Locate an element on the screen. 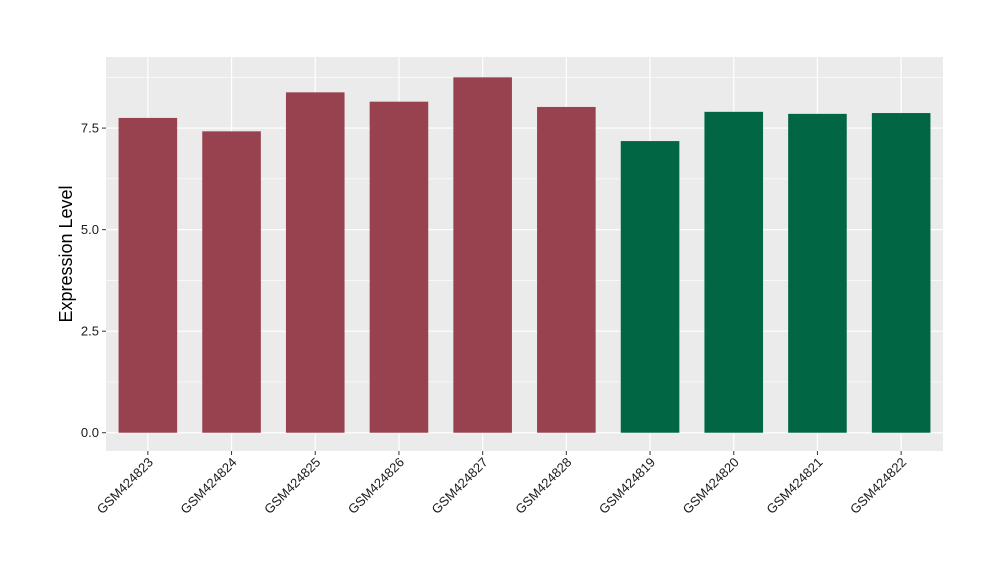 This screenshot has height=580, width=1000. y-tick-label: 5.0 is located at coordinates (90, 229).